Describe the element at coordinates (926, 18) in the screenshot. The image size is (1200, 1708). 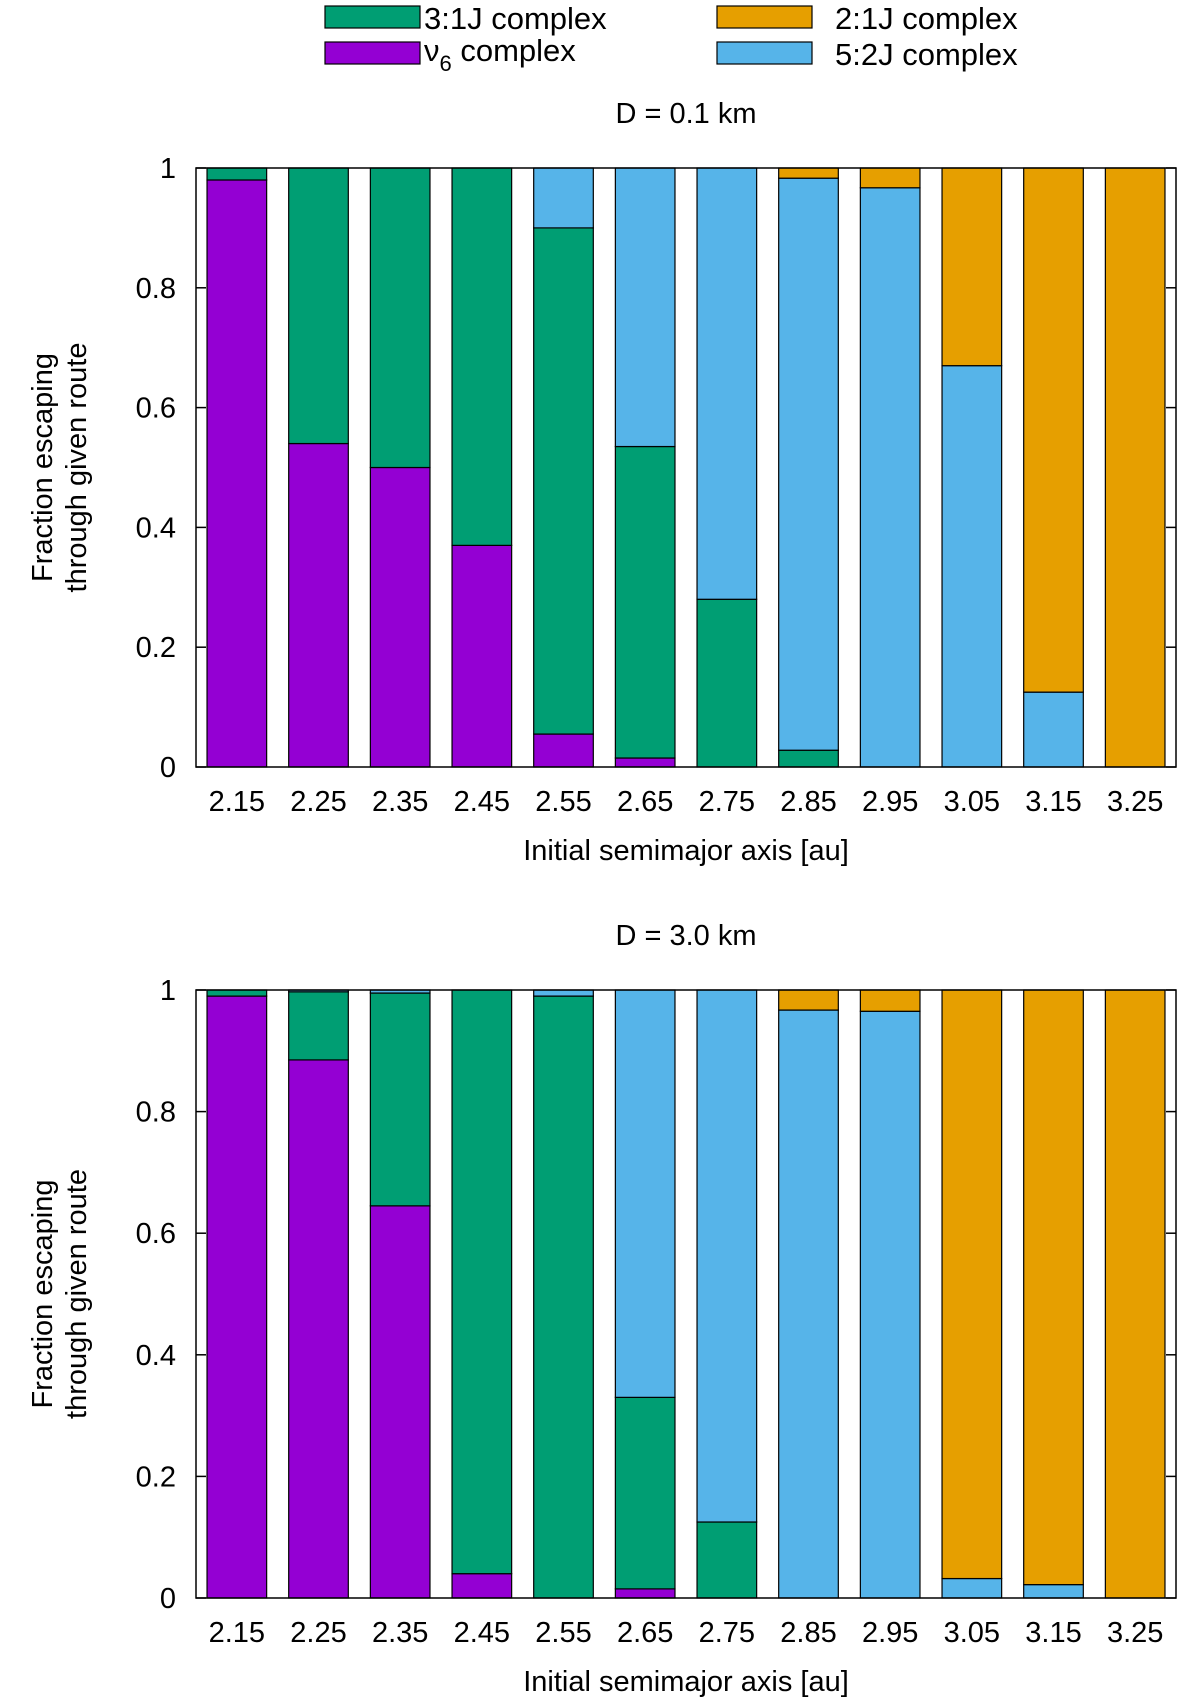
I see `legend-label-k21: 2:1J complex` at that location.